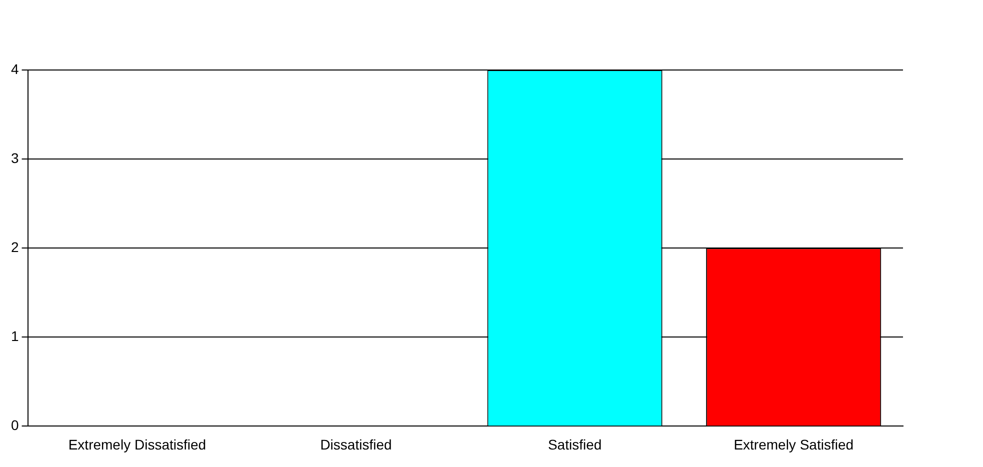 The image size is (983, 467). I want to click on y-tick-label: 3, so click(14, 158).